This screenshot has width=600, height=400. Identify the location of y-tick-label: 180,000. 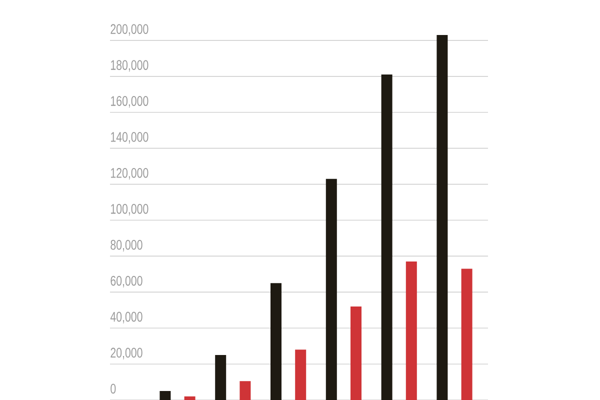
(129, 66).